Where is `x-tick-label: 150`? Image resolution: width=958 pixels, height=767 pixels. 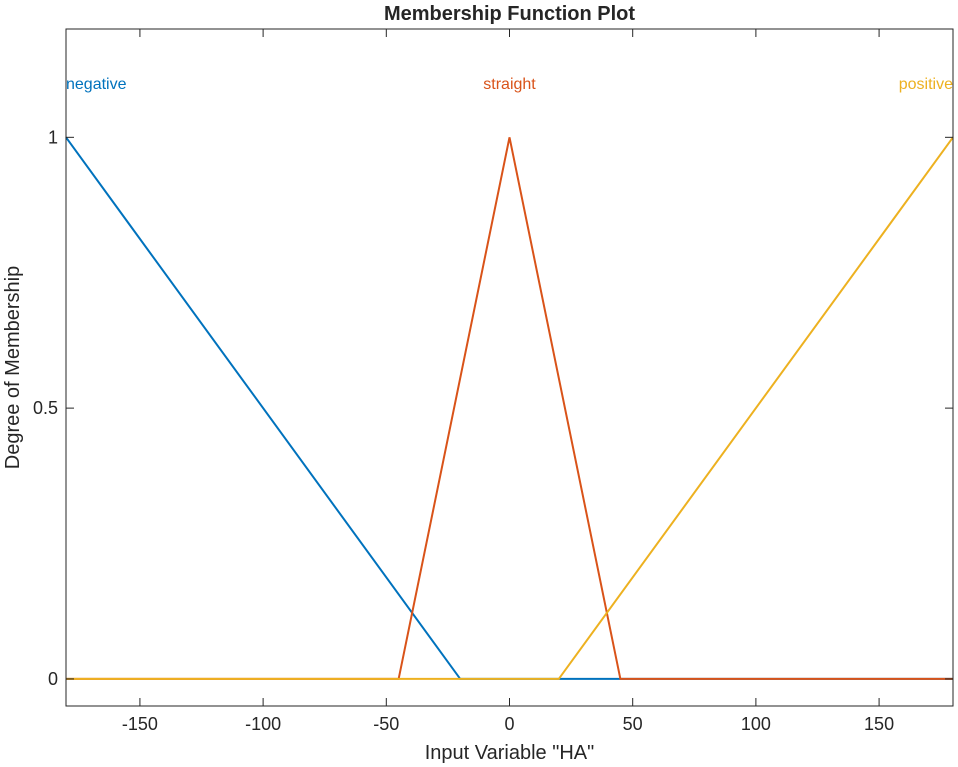
x-tick-label: 150 is located at coordinates (879, 724).